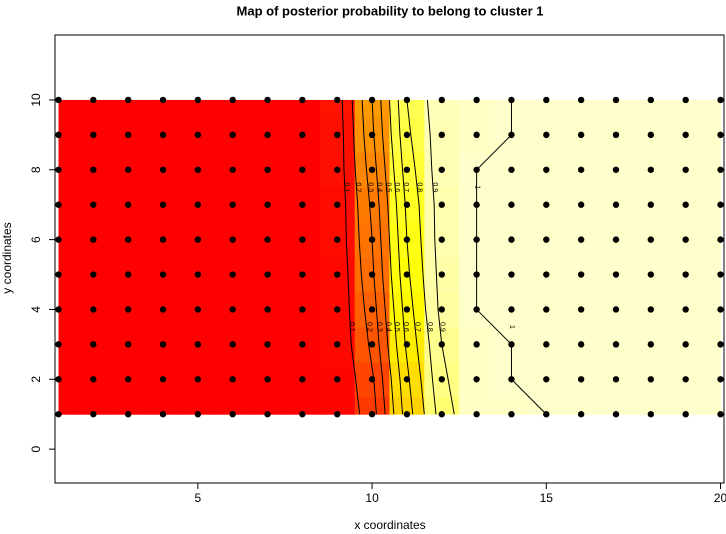  What do you see at coordinates (405, 187) in the screenshot?
I see `contour-label: 0.7` at bounding box center [405, 187].